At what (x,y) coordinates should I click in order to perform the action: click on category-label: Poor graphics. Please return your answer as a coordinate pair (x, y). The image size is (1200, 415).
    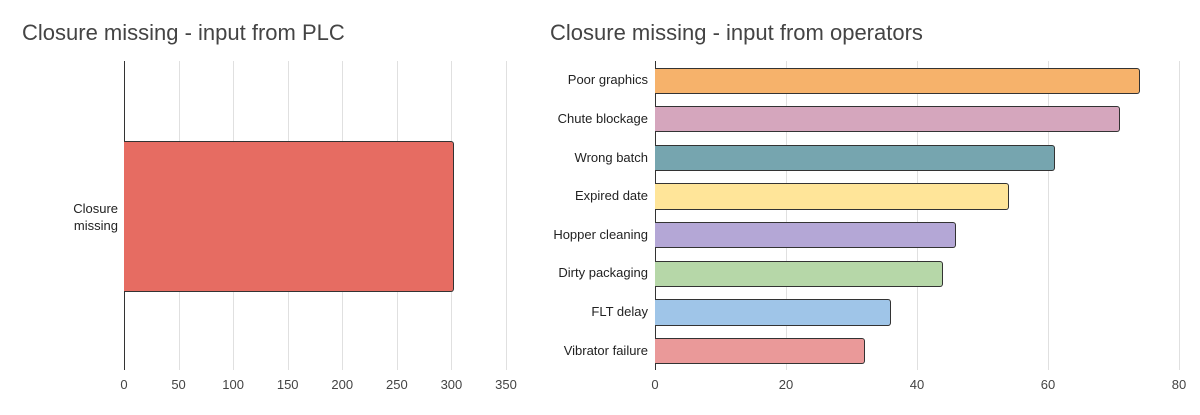
    Looking at the image, I should click on (607, 80).